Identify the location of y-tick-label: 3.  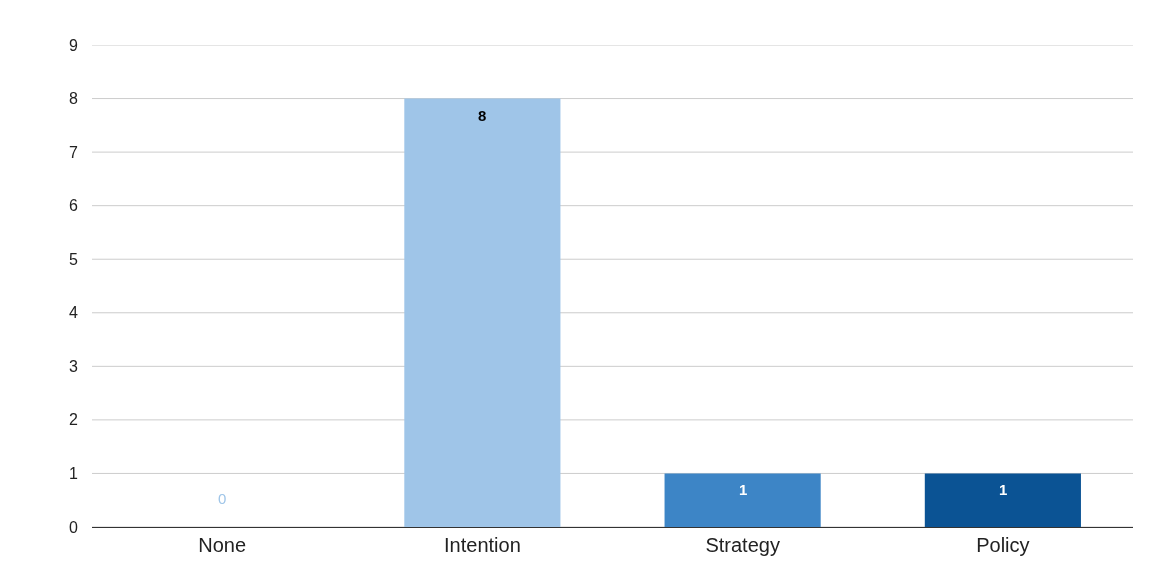
(73, 366).